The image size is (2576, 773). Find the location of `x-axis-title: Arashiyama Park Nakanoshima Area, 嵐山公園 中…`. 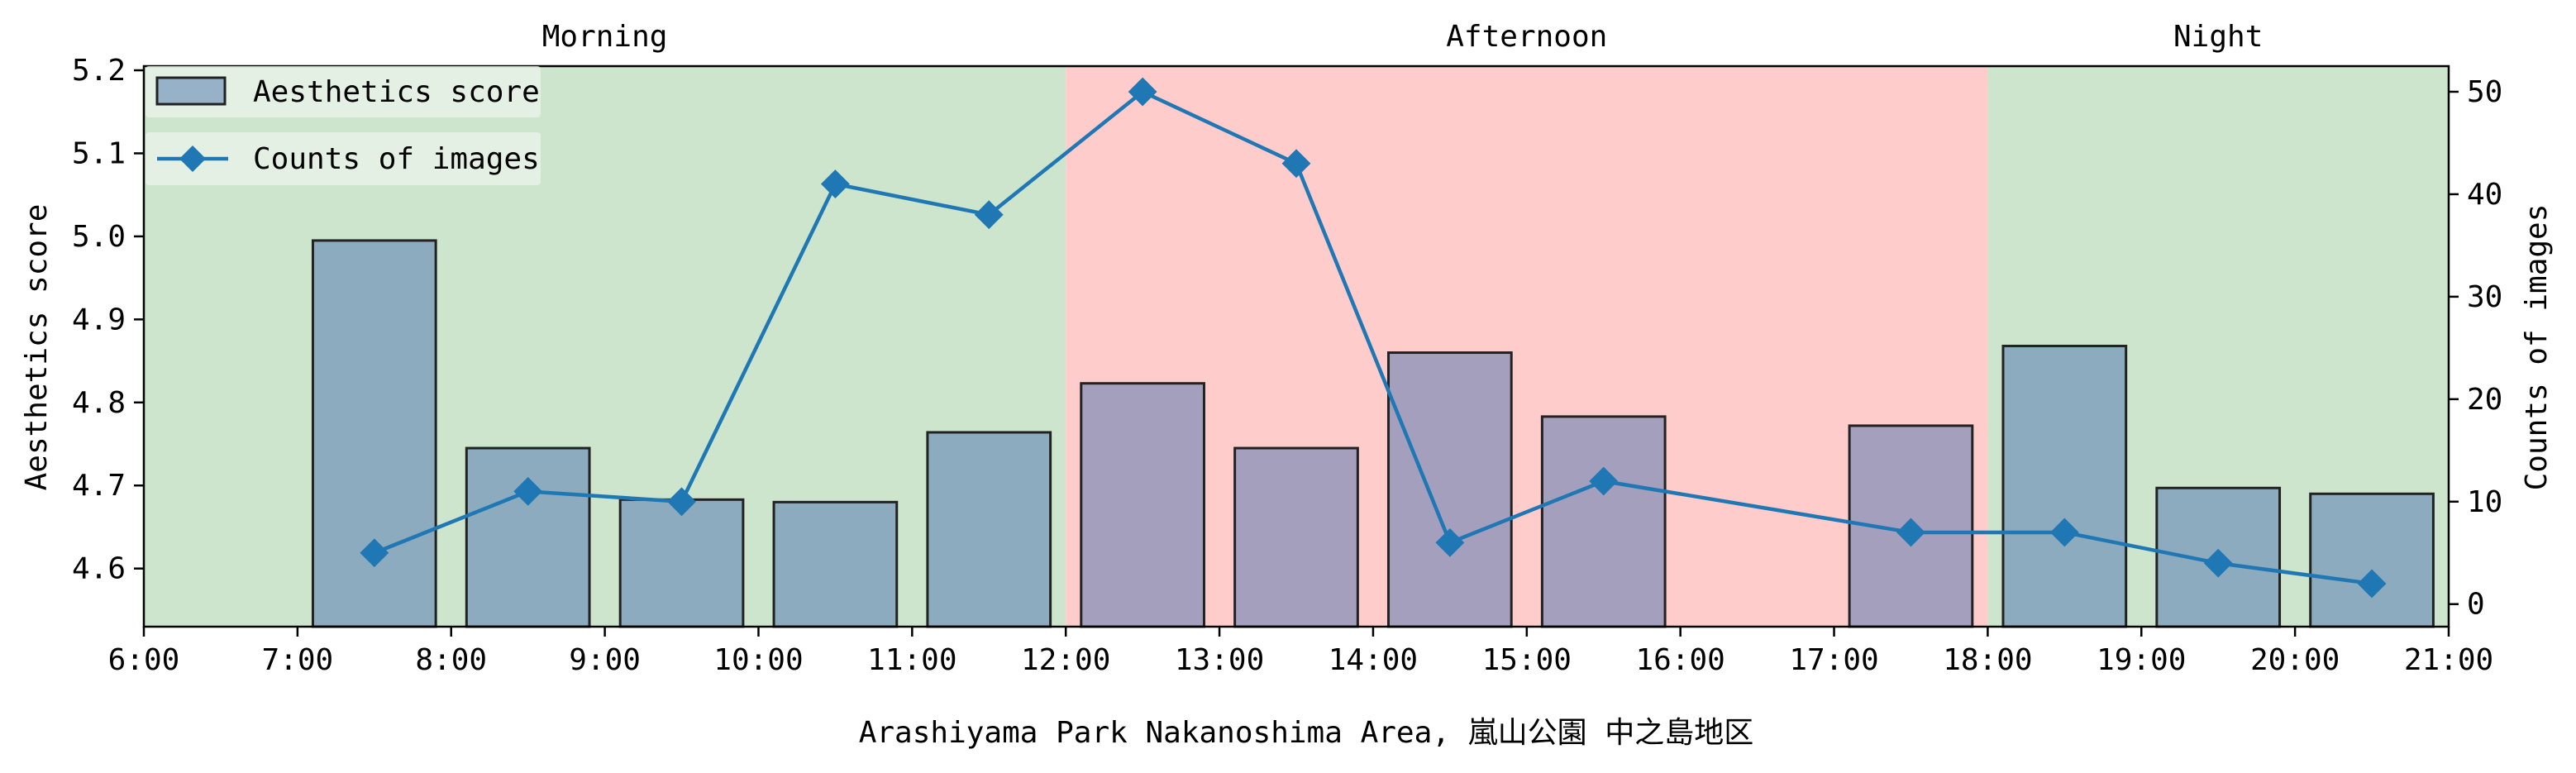

x-axis-title: Arashiyama Park Nakanoshima Area, 嵐山公園 中… is located at coordinates (1306, 733).